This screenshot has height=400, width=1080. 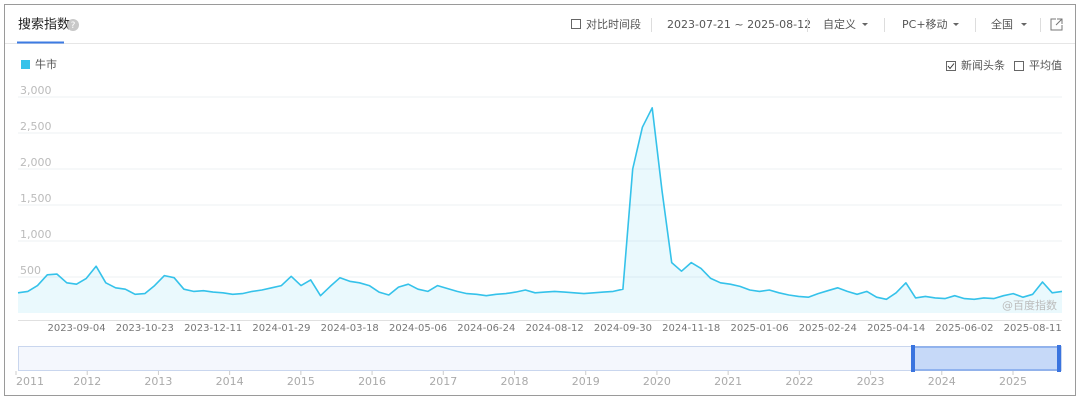 What do you see at coordinates (1013, 381) in the screenshot?
I see `navigator-year: 2025` at bounding box center [1013, 381].